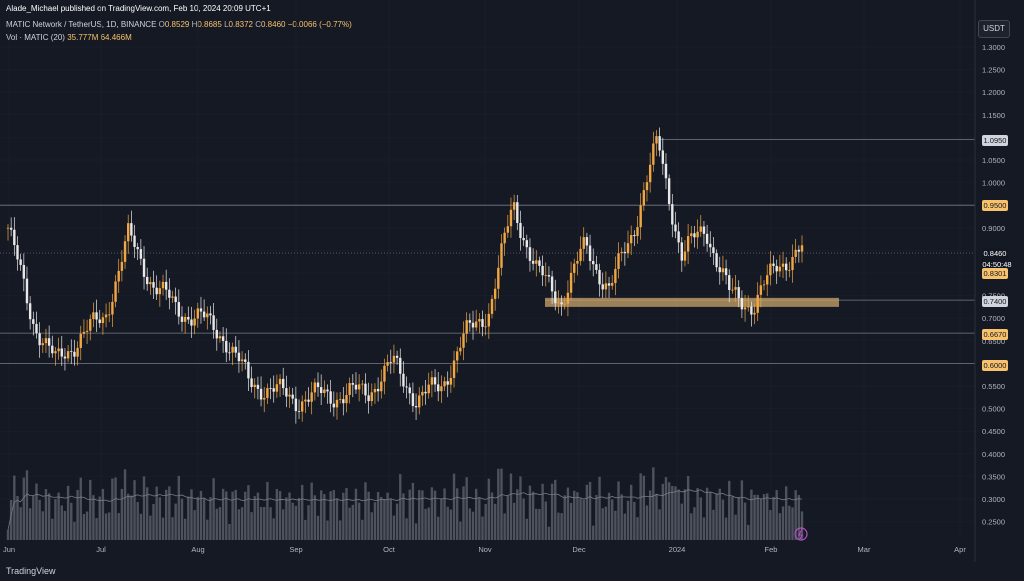 Image resolution: width=1024 pixels, height=581 pixels. Describe the element at coordinates (116, 37) in the screenshot. I see `volume-ma-value: 64.466M` at that location.